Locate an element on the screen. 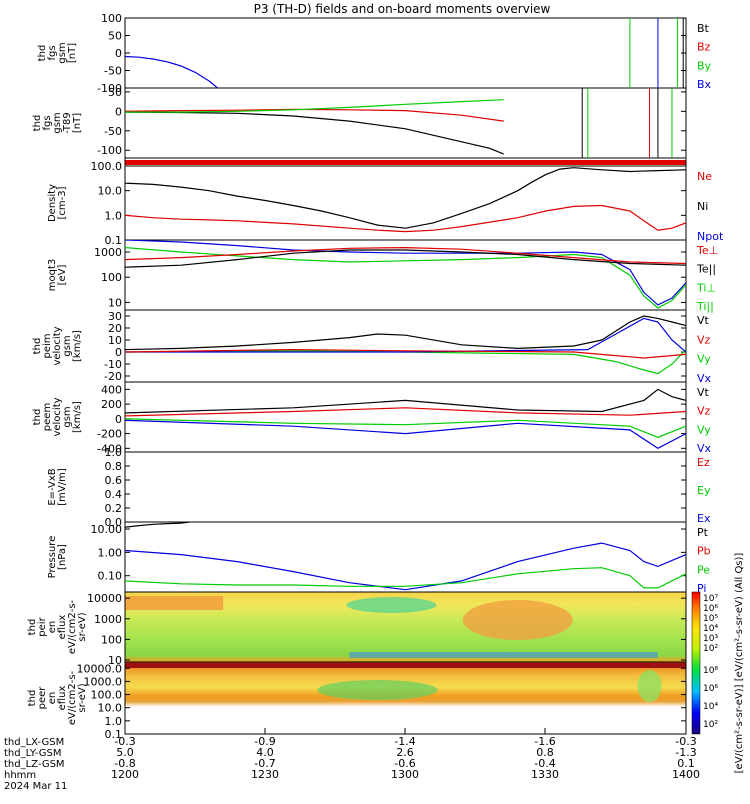  y-axis-label: moqt3 is located at coordinates (52, 275).